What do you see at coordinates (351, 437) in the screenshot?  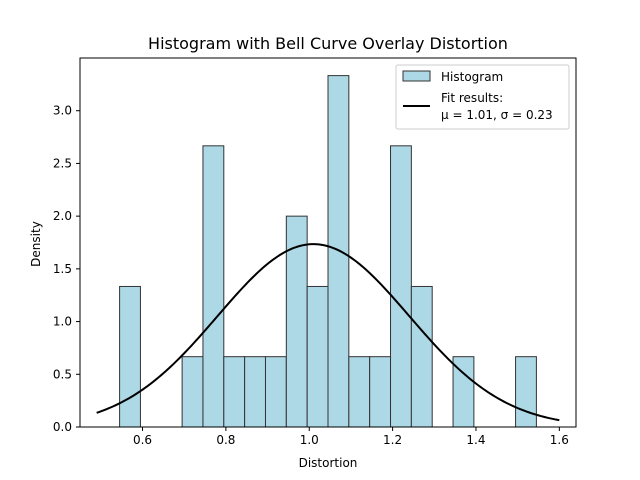 I see `x-axis-ticks: 0.6 0.8 1.0 1.2 1.4 1.6` at bounding box center [351, 437].